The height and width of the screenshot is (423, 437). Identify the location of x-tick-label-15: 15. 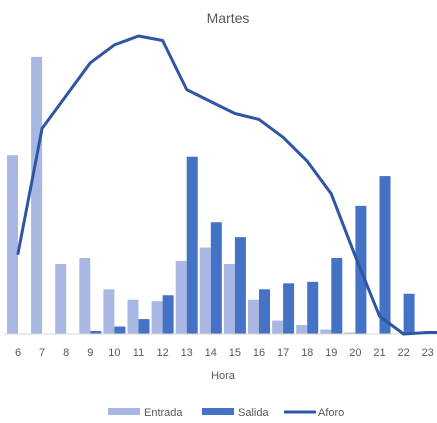
(235, 353).